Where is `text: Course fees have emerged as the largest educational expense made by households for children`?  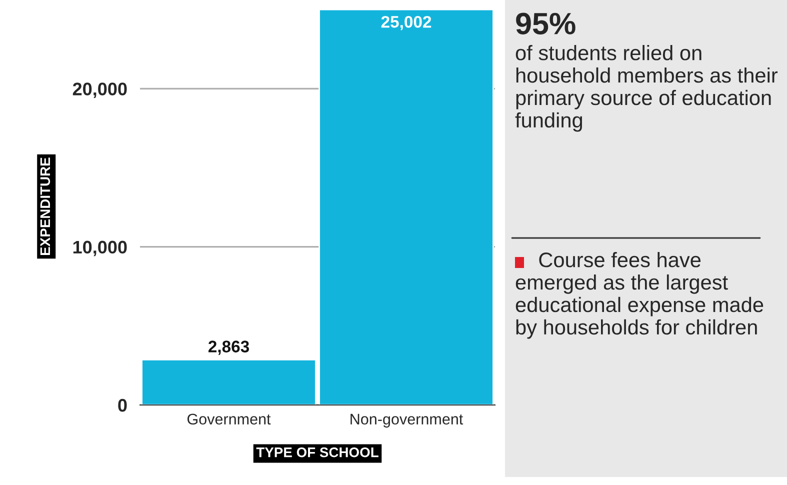 text: Course fees have emerged as the largest educational expense made by households for children is located at coordinates (640, 295).